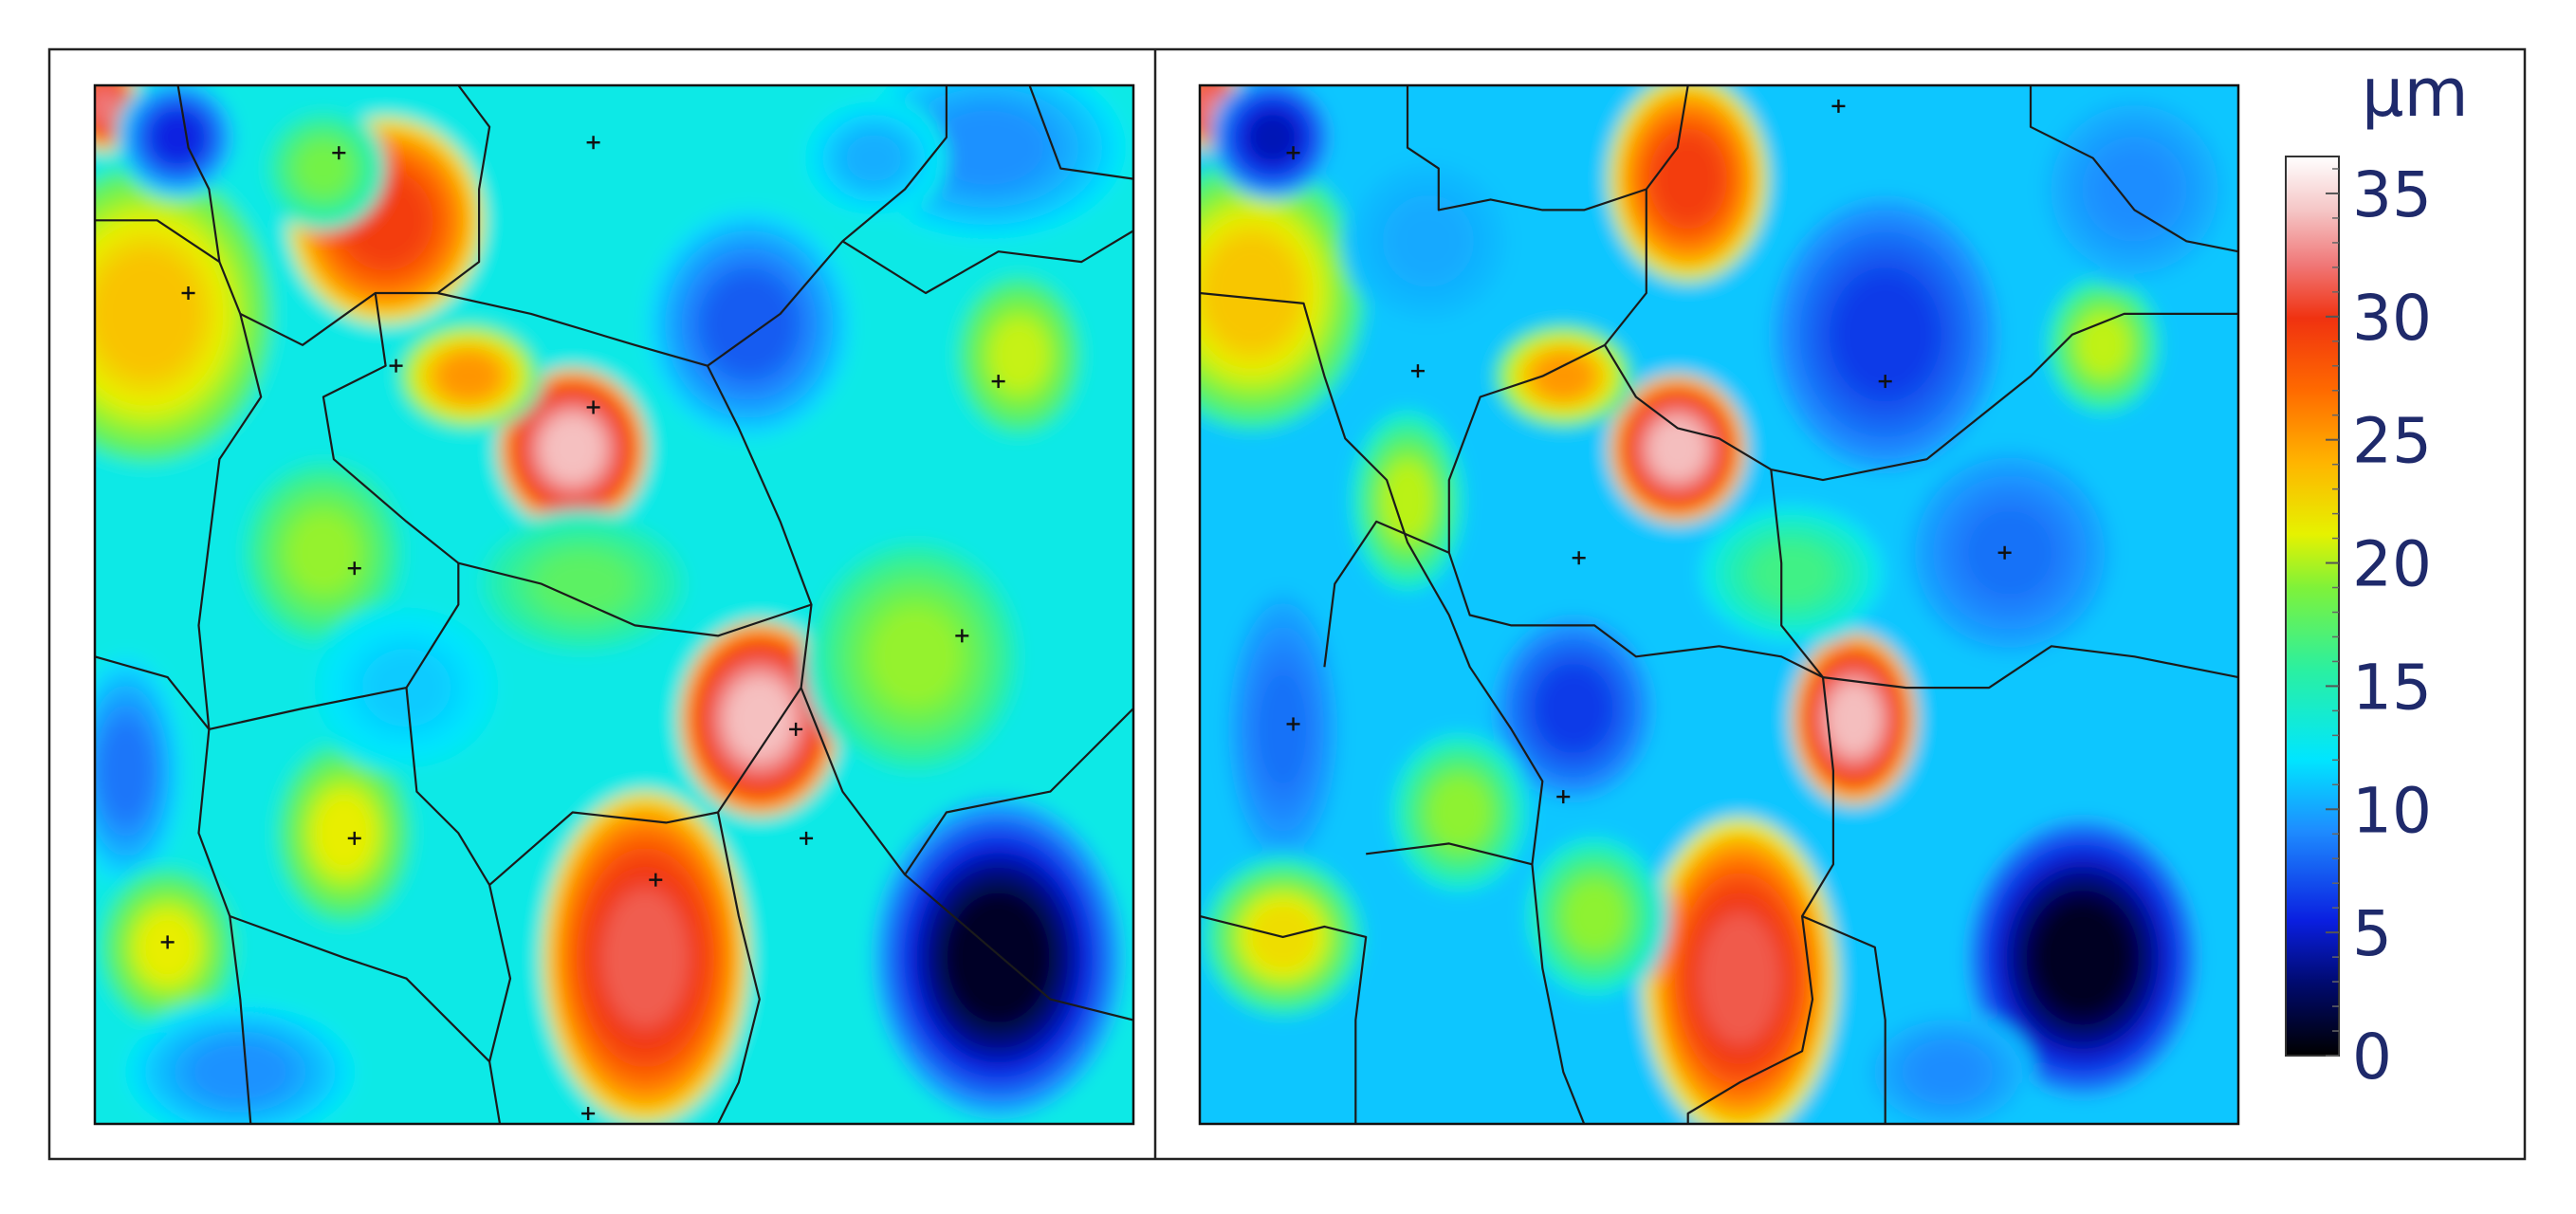  I want to click on colorbar: µm 0 5 10 15 20 25 30 35, so click(2377, 574).